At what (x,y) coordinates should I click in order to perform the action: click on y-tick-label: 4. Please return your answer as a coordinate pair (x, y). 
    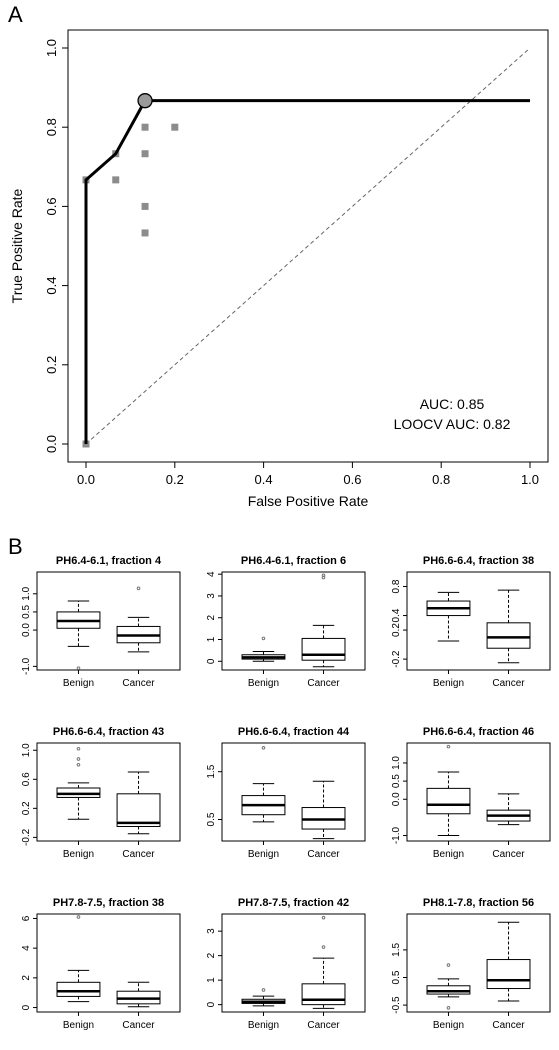
    Looking at the image, I should click on (26, 948).